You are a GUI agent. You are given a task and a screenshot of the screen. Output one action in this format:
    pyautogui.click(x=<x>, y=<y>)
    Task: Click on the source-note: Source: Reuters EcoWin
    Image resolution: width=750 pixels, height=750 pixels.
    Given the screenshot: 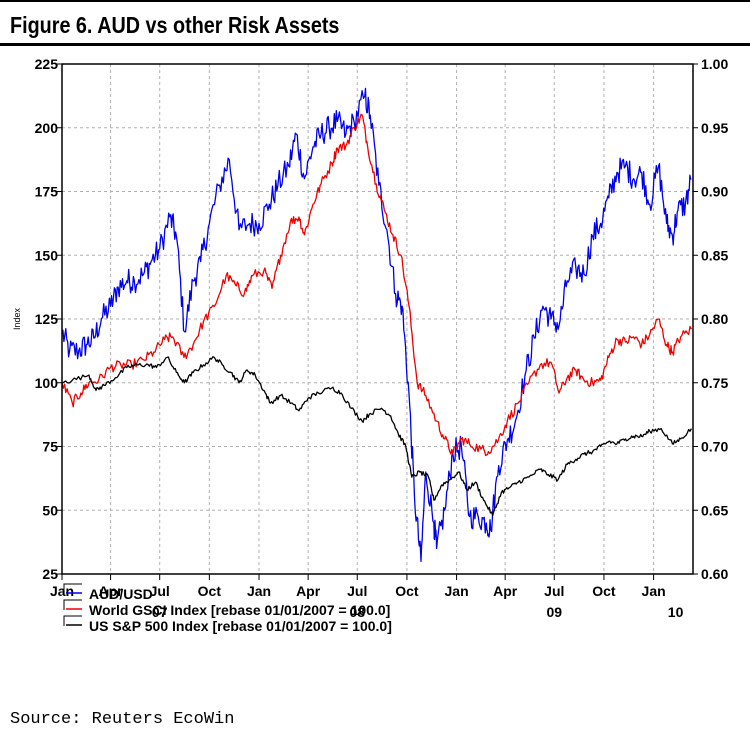 What is the action you would take?
    pyautogui.click(x=122, y=719)
    